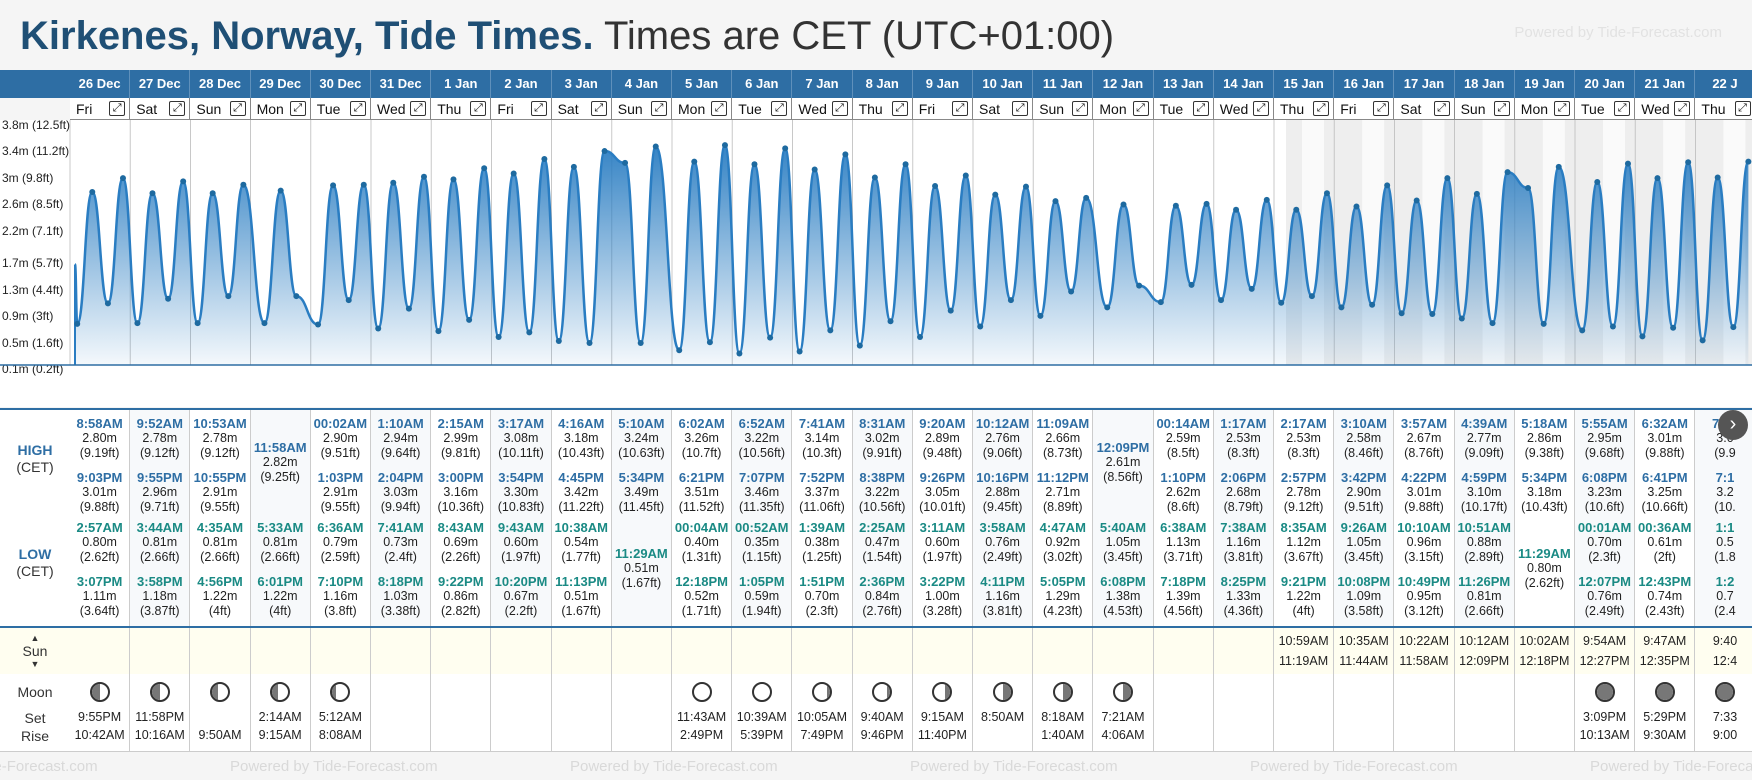  What do you see at coordinates (762, 109) in the screenshot?
I see `weekday-cell: Tue ⤢` at bounding box center [762, 109].